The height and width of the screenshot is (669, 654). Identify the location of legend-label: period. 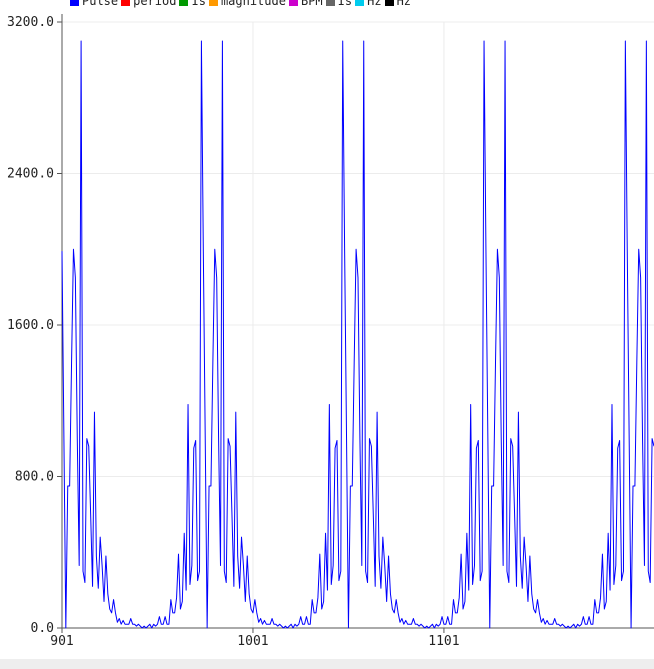
(155, 4).